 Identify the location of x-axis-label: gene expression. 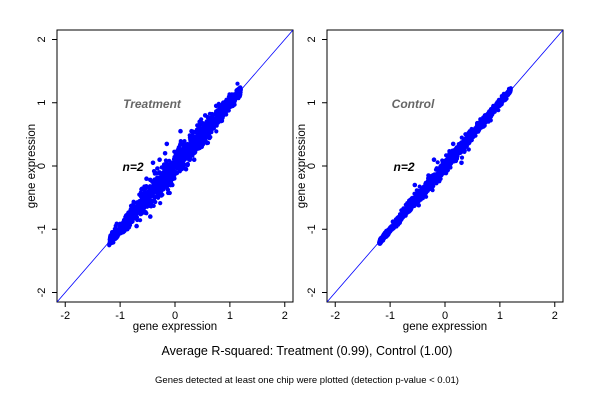
(445, 327).